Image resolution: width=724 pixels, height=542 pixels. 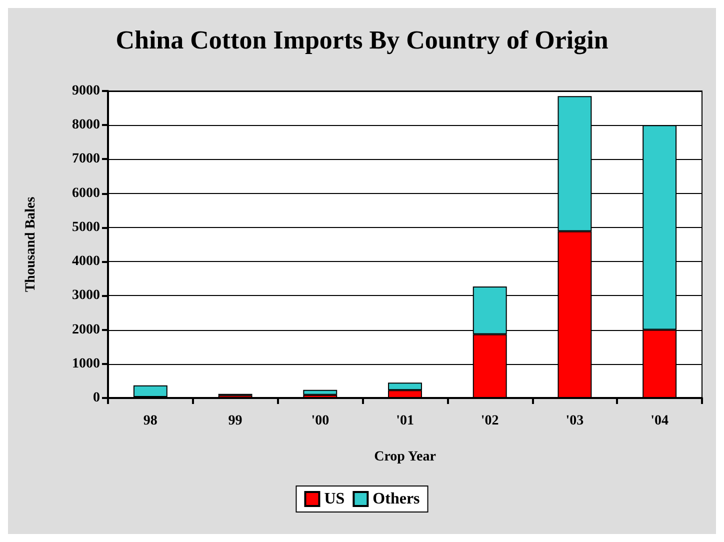 What do you see at coordinates (86, 330) in the screenshot?
I see `y-tick-label: 2000` at bounding box center [86, 330].